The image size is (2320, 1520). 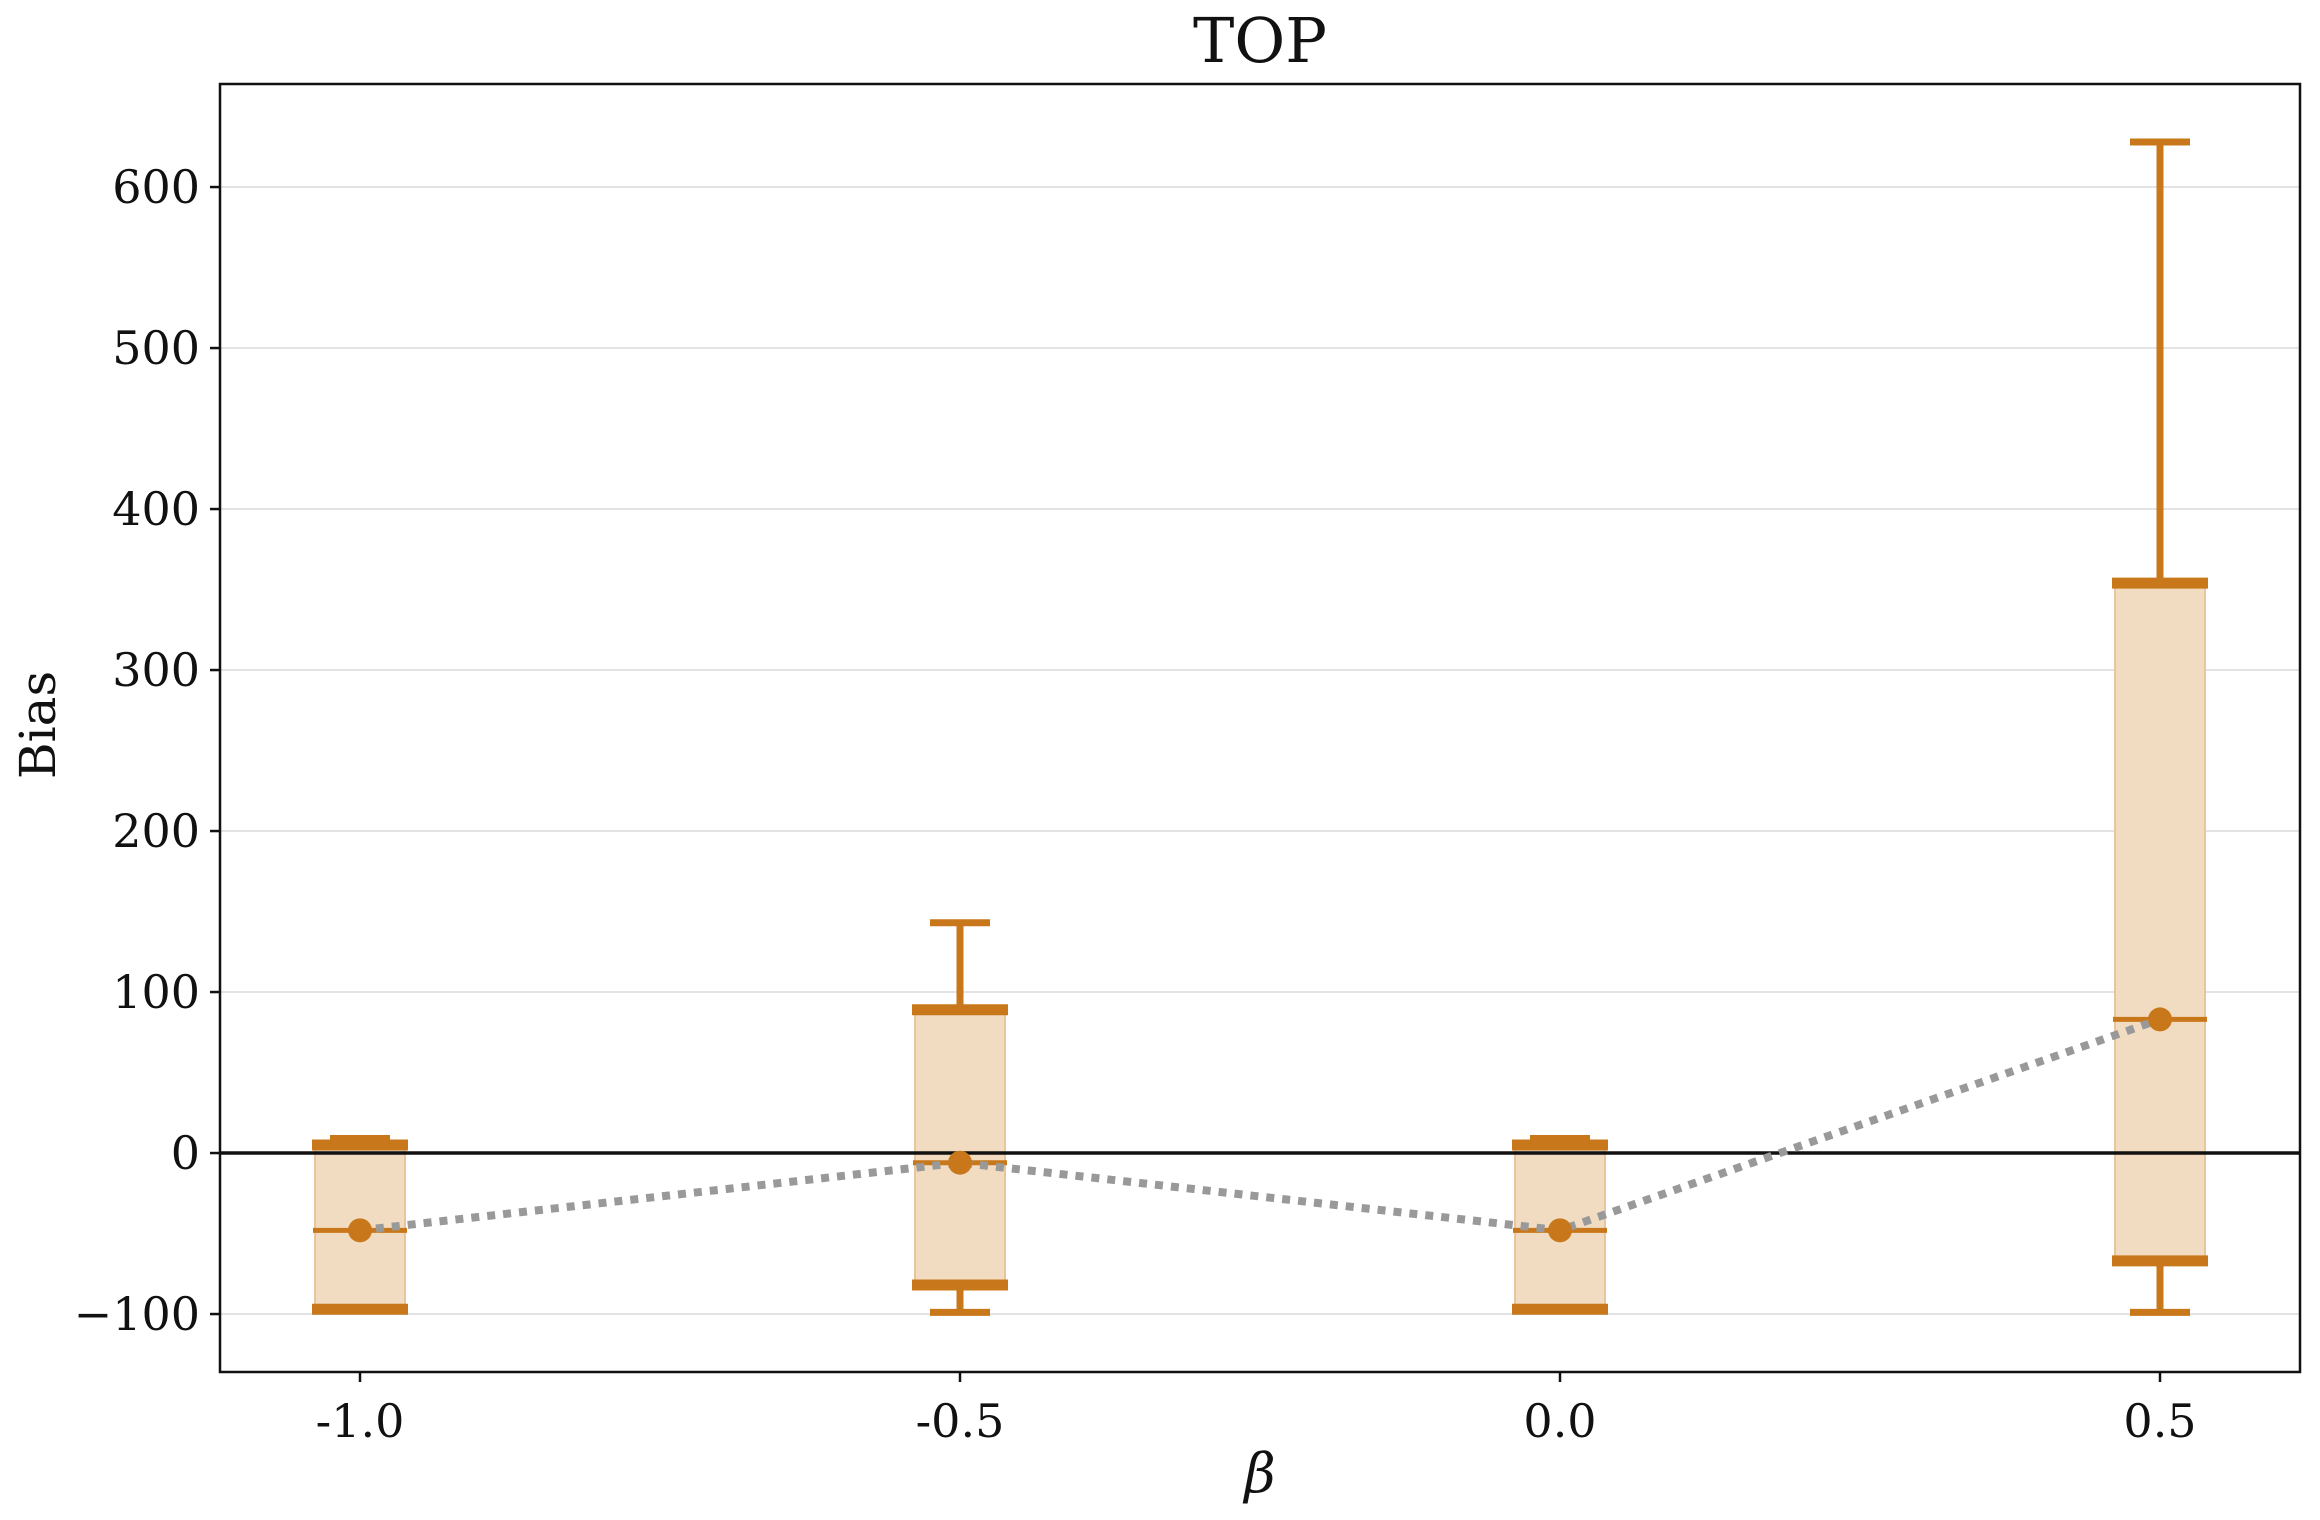 I want to click on x-tick-label-1: -0.5, so click(x=960, y=1421).